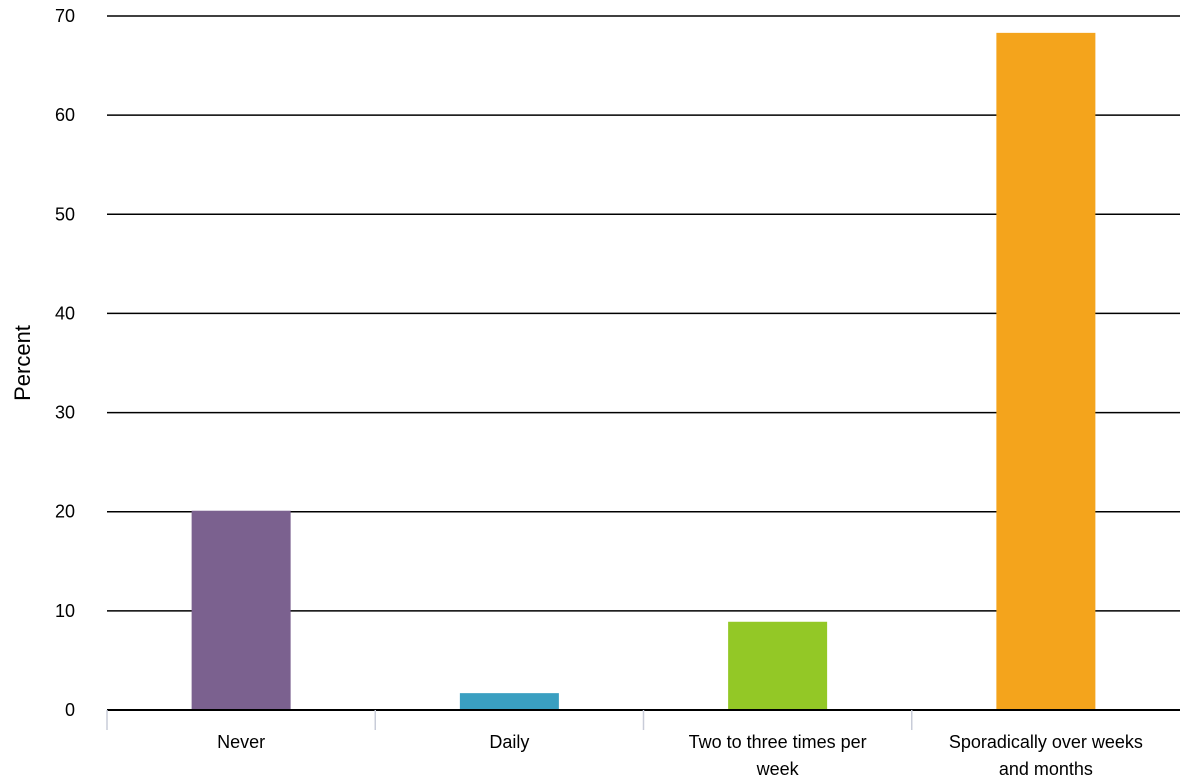  Describe the element at coordinates (65, 313) in the screenshot. I see `y-tick-label: 40` at that location.